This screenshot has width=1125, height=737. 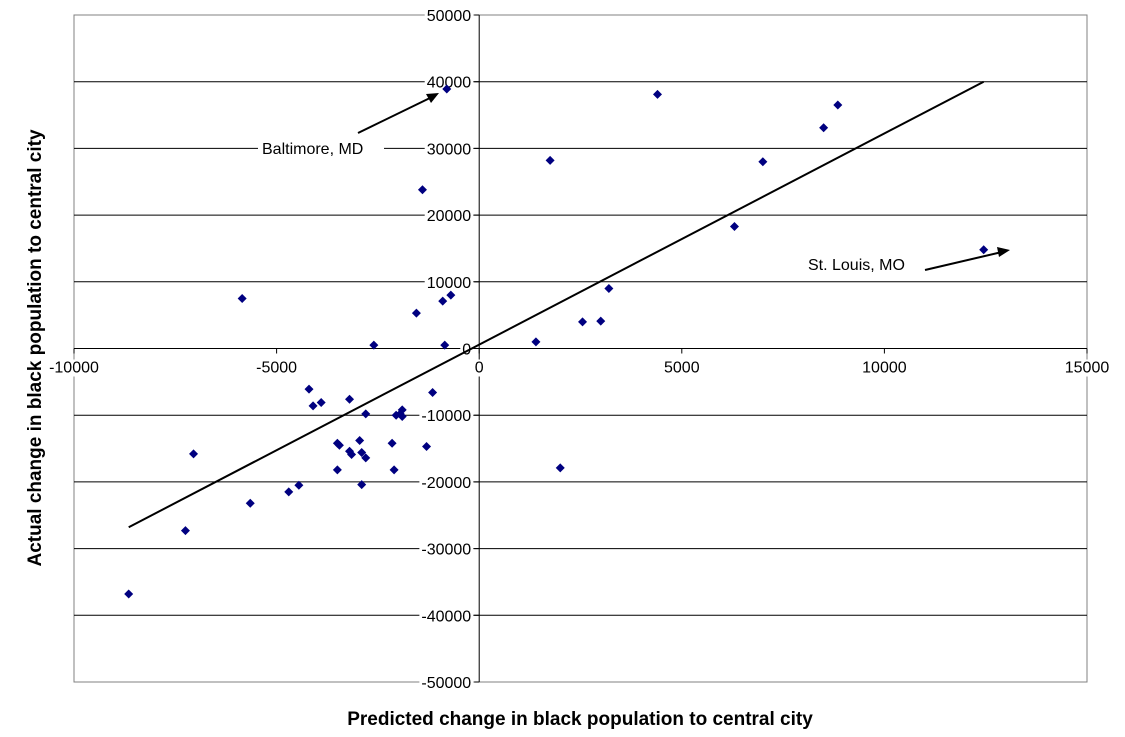 I want to click on y-tick-label: -20000, so click(x=446, y=483).